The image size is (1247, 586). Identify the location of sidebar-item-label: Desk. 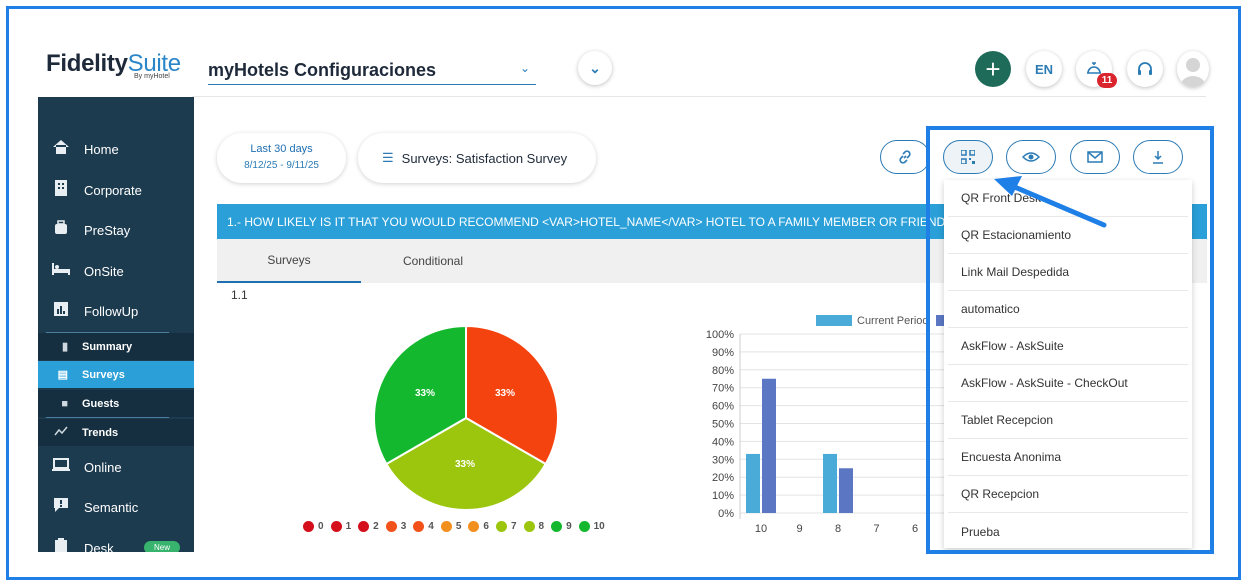
(99, 546).